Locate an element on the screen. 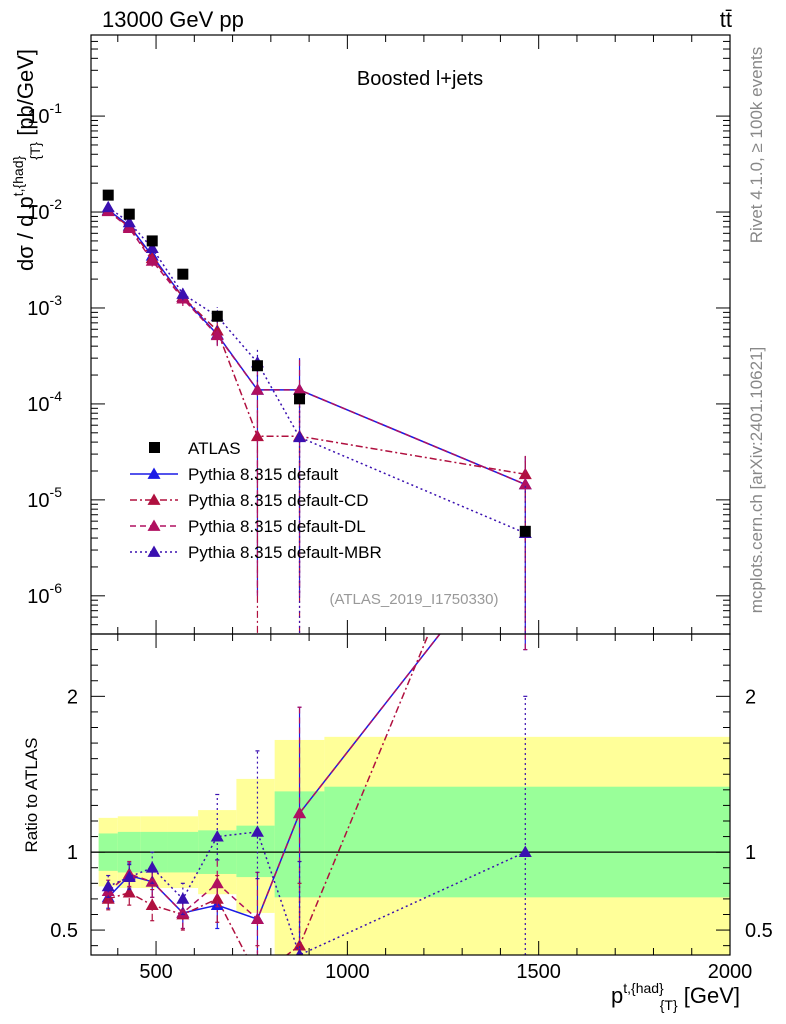 The height and width of the screenshot is (1024, 786). x-tick-label: 500 is located at coordinates (155, 972).